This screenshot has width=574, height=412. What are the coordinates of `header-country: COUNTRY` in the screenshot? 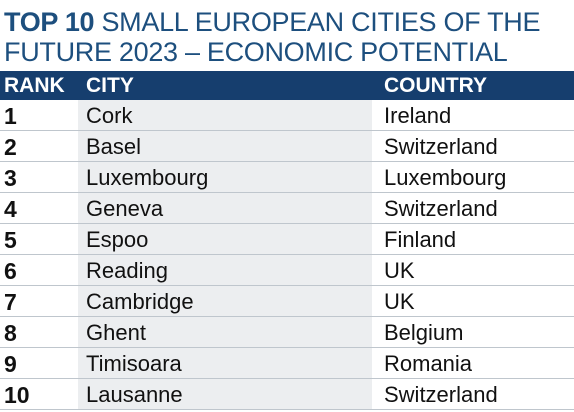 It's located at (436, 85).